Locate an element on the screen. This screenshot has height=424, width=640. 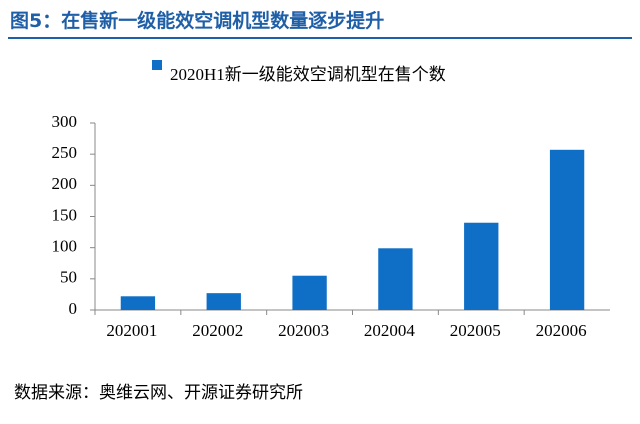
x-tick-label: 202004 is located at coordinates (390, 330).